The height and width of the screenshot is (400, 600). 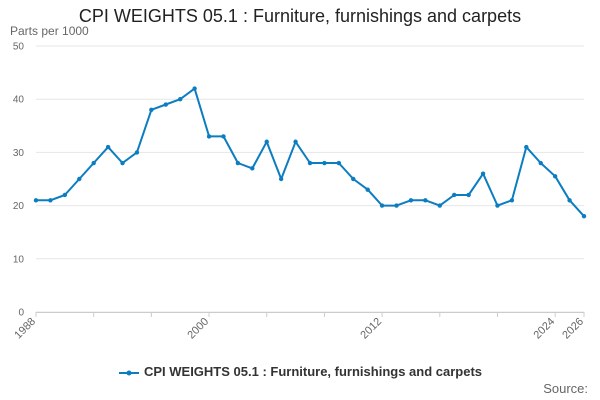 I want to click on source-label: Source:, so click(x=565, y=388).